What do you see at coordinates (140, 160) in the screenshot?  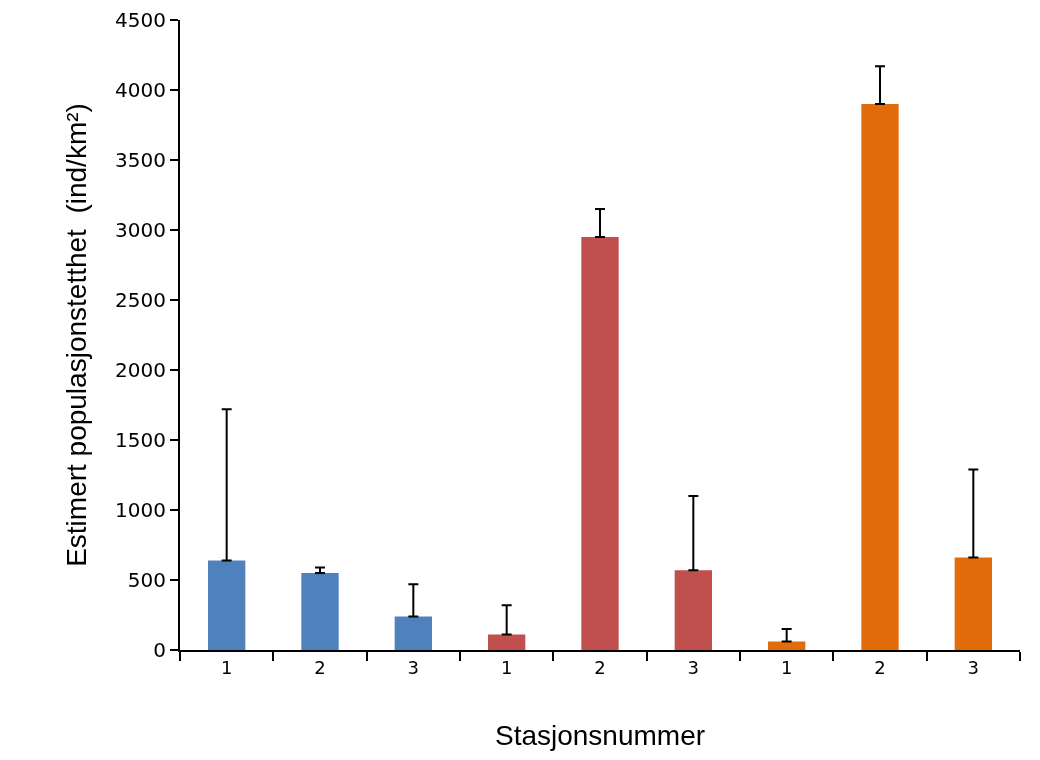 I see `y-tick-label: 3500` at bounding box center [140, 160].